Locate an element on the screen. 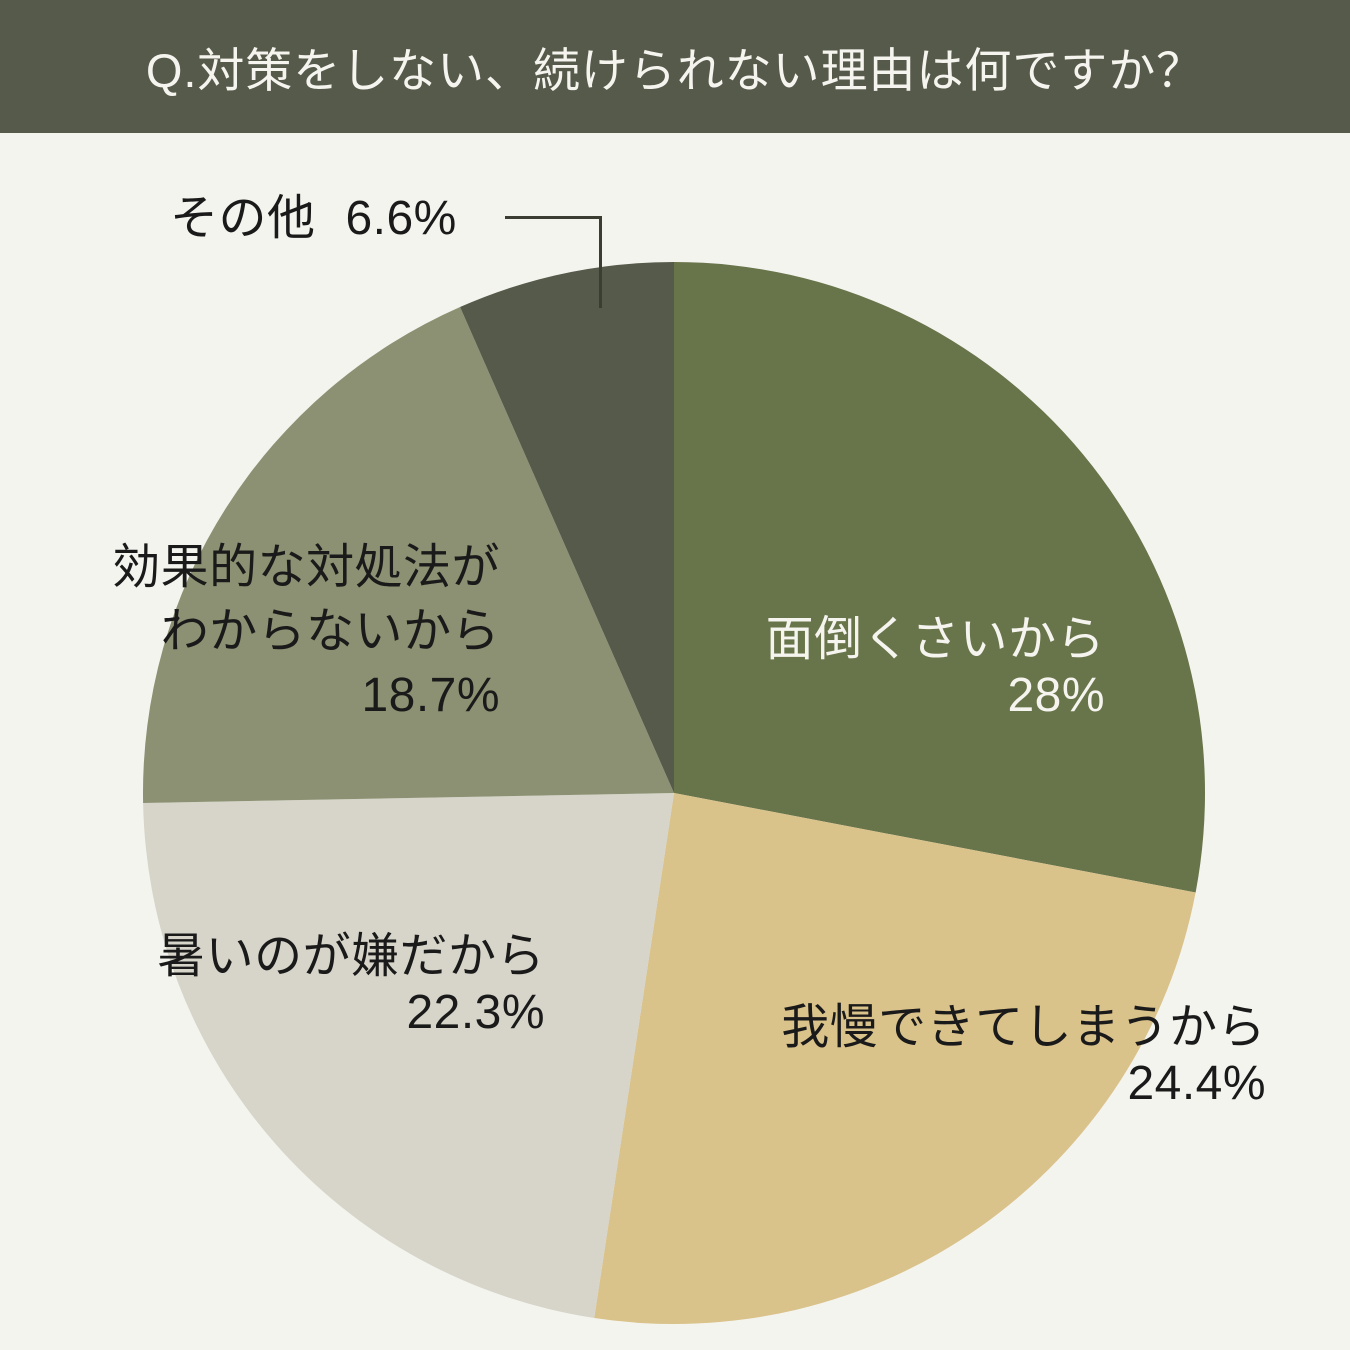 This screenshot has height=1350, width=1350. slice-label-kouka: 効果的な対処法が わからないから 18.7% is located at coordinates (306, 632).